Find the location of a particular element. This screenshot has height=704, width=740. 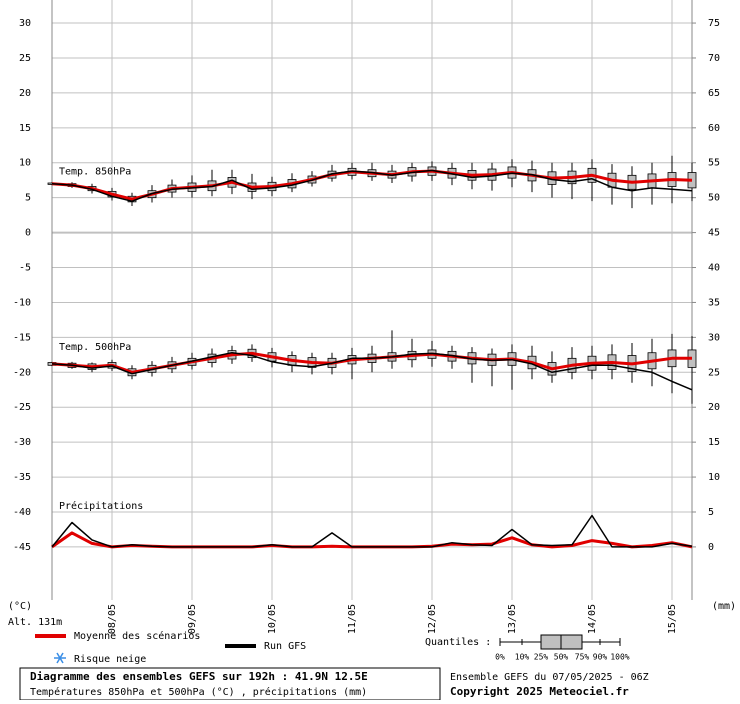

y2-tick-label: 5 is located at coordinates (711, 512).